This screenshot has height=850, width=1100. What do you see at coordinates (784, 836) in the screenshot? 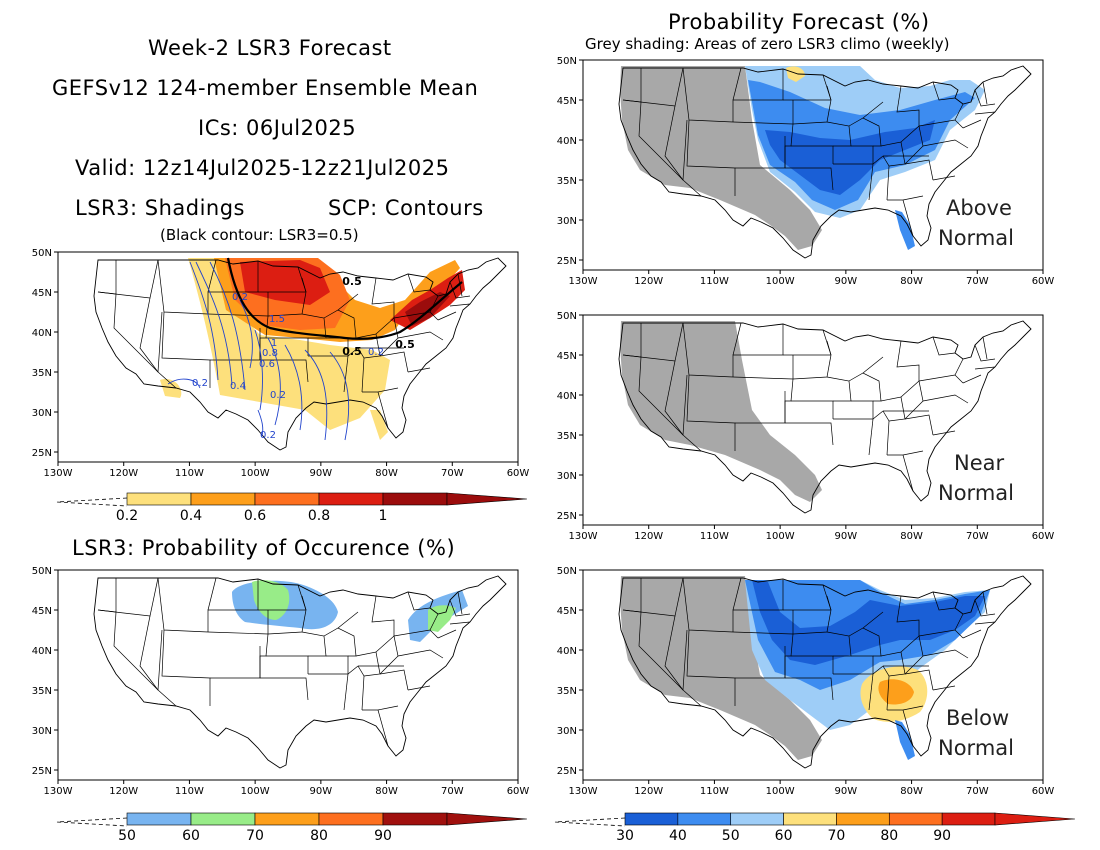
I see `probability-colorbar-label: 60` at bounding box center [784, 836].